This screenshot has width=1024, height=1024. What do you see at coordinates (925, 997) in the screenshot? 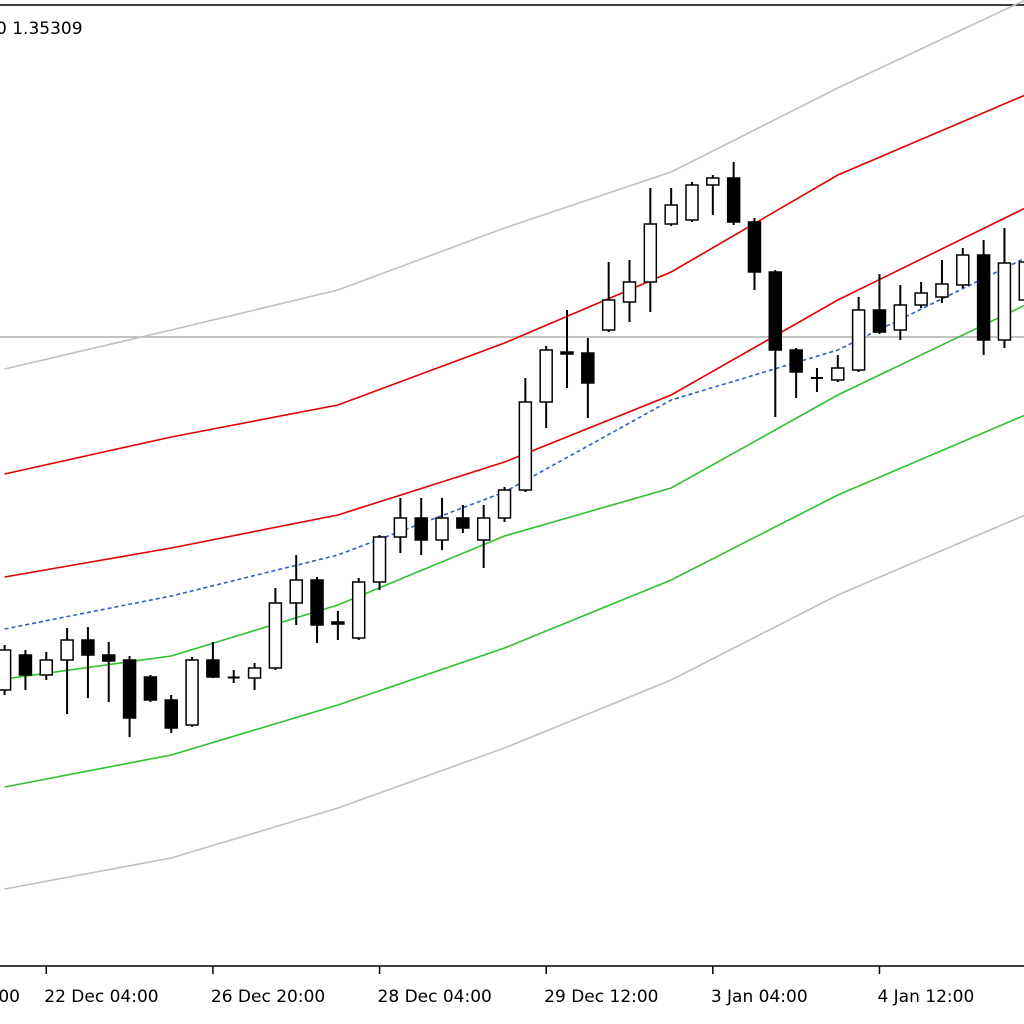
I see `x-tick-label: 4 Jan 12:00` at bounding box center [925, 997].